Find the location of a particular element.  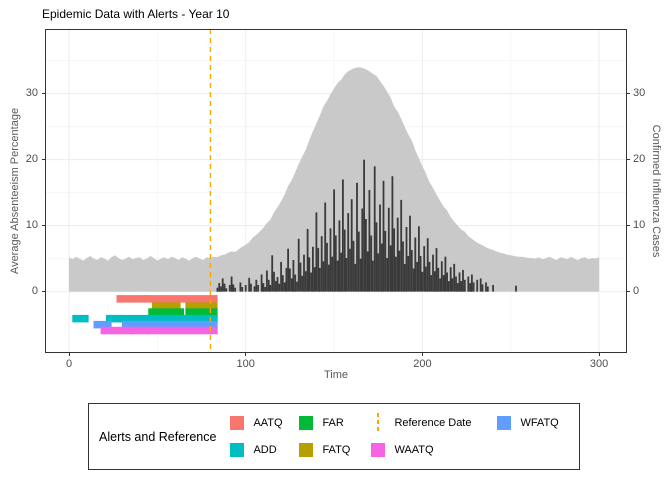

legend-entry-aatq: AATQ is located at coordinates (257, 423).